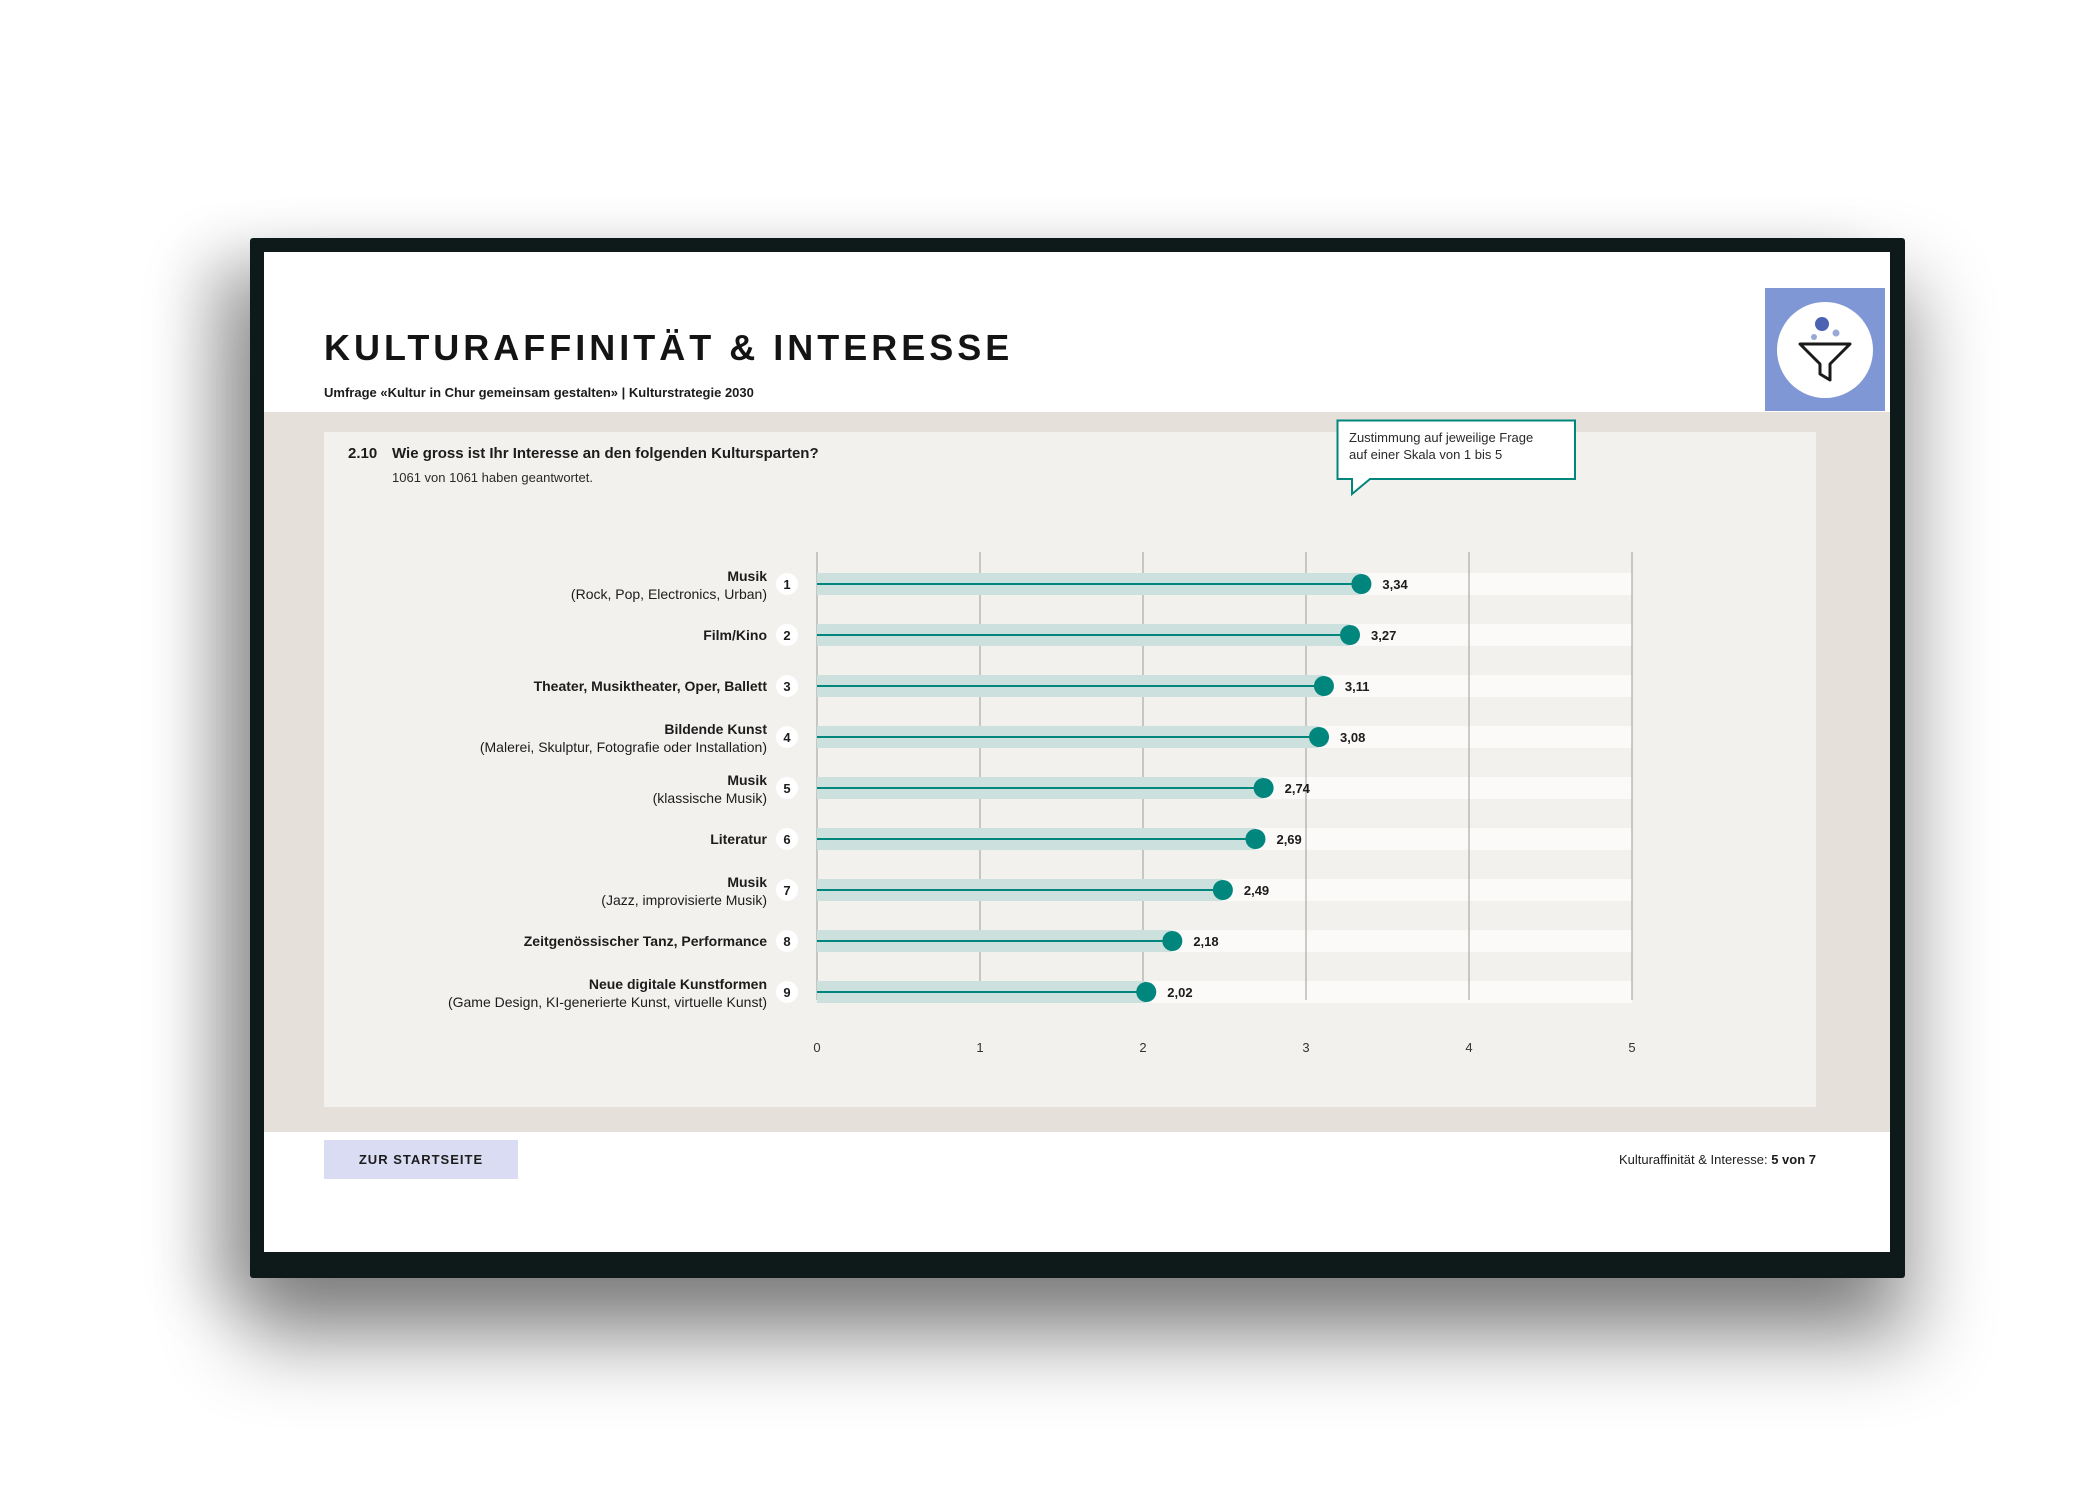 This screenshot has height=1500, width=2100. Describe the element at coordinates (816, 1047) in the screenshot. I see `x-tick-label: 0` at that location.